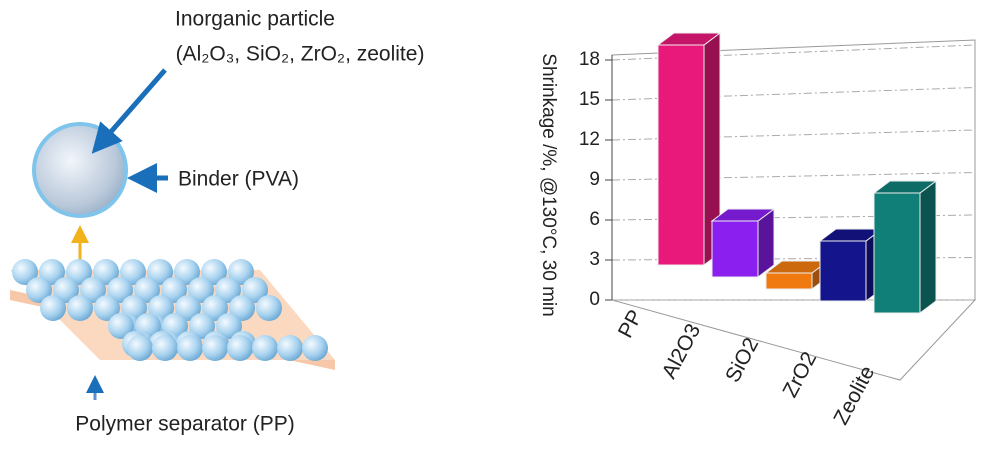  I want to click on x-tick-label: ZrO2, so click(800, 374).